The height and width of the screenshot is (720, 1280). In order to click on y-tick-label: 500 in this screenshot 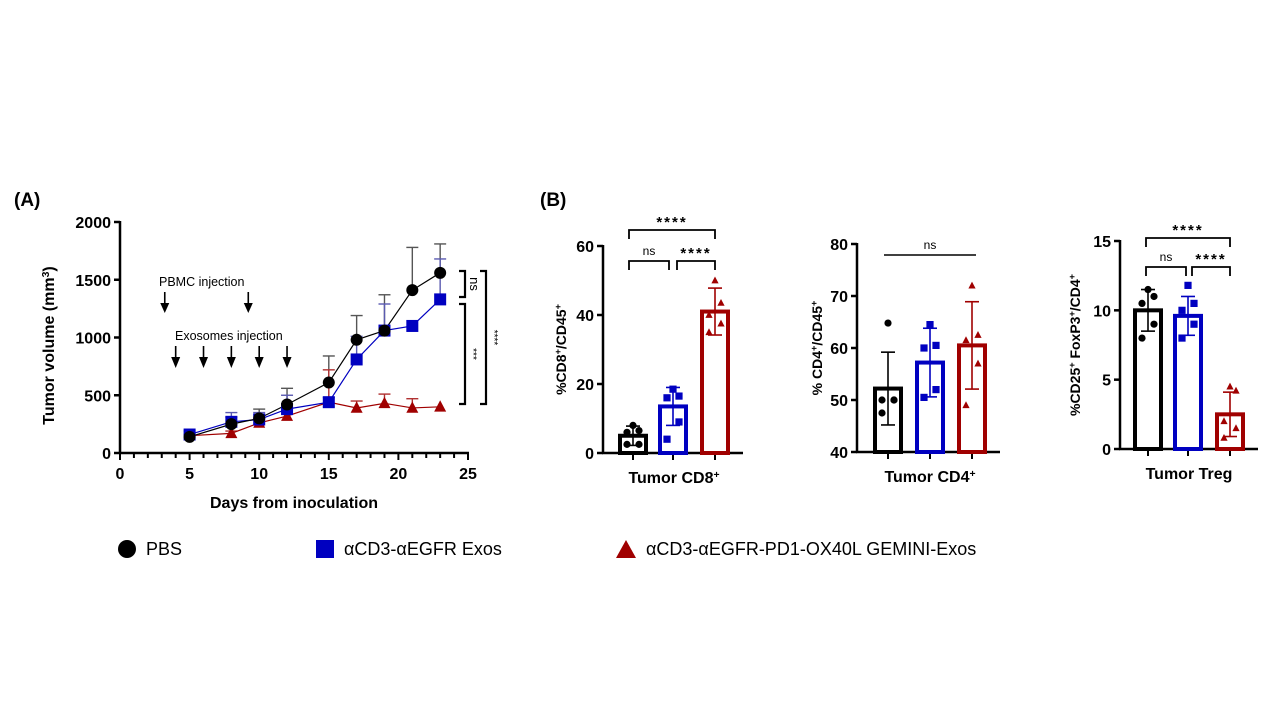, I will do `click(97, 396)`.